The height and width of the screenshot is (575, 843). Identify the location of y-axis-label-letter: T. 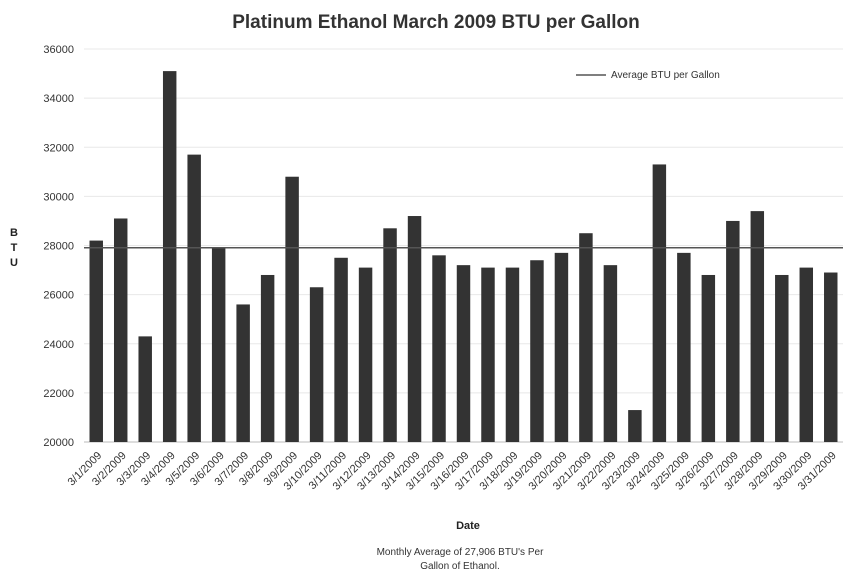
(14, 248).